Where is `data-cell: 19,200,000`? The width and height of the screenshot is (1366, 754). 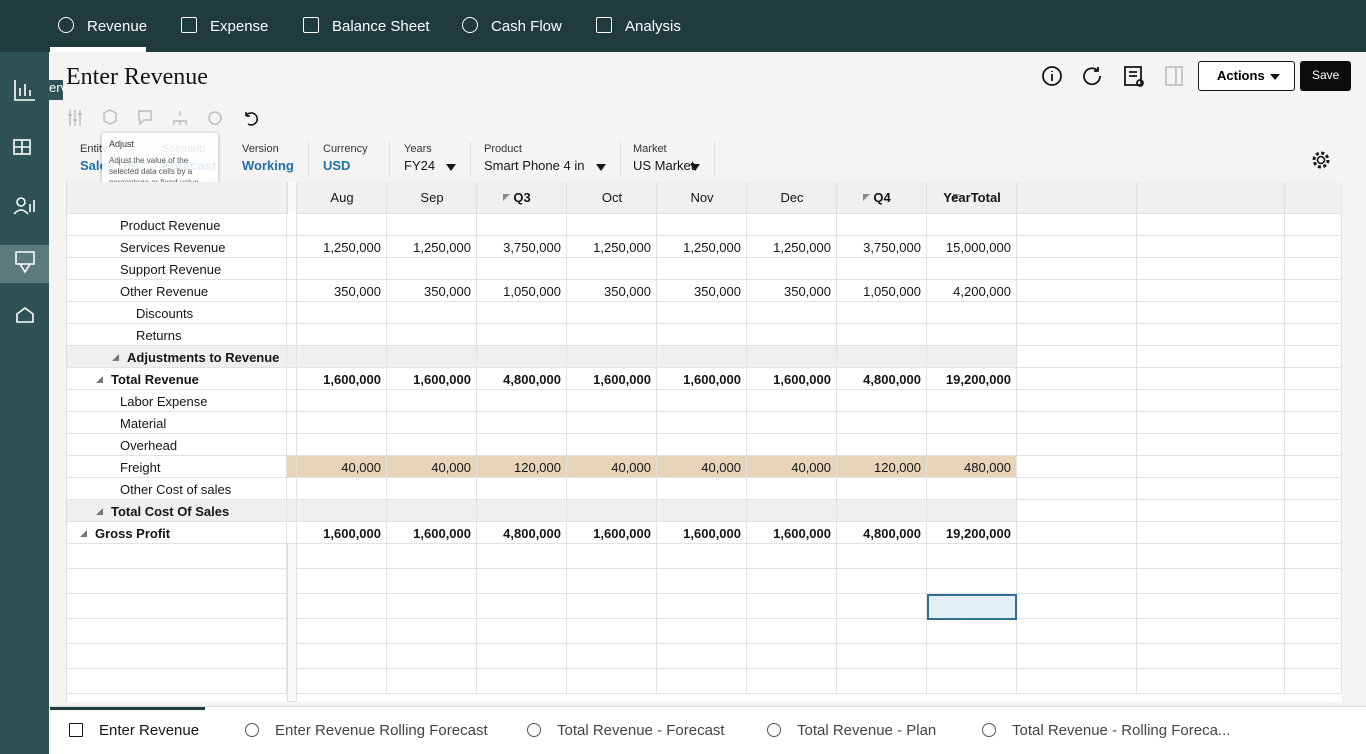 data-cell: 19,200,000 is located at coordinates (972, 379).